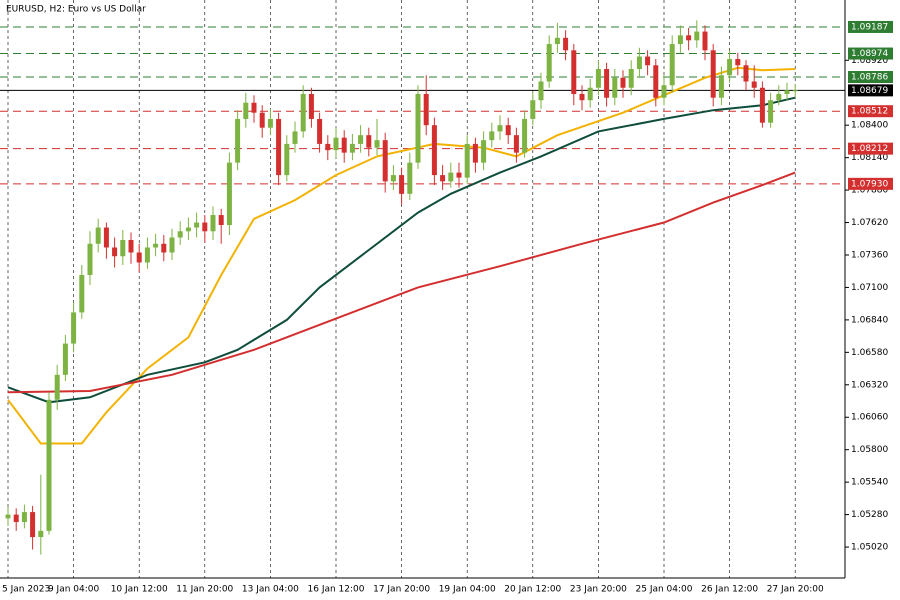  I want to click on x-tick-label: 5 Jan 2023, so click(26, 590).